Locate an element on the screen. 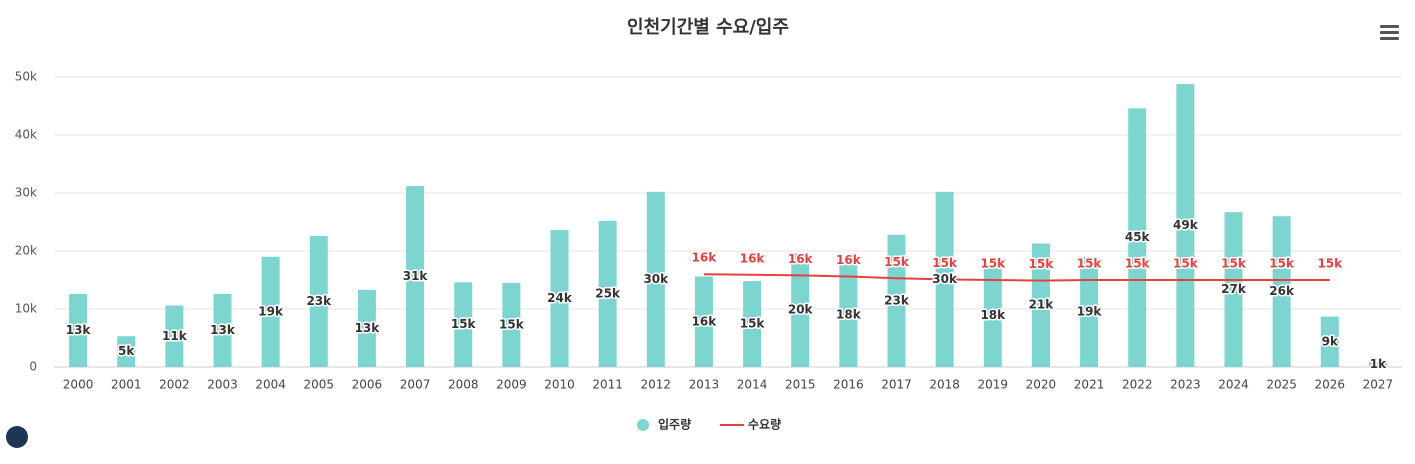 The image size is (1415, 464). bar-label: 16k is located at coordinates (705, 321).